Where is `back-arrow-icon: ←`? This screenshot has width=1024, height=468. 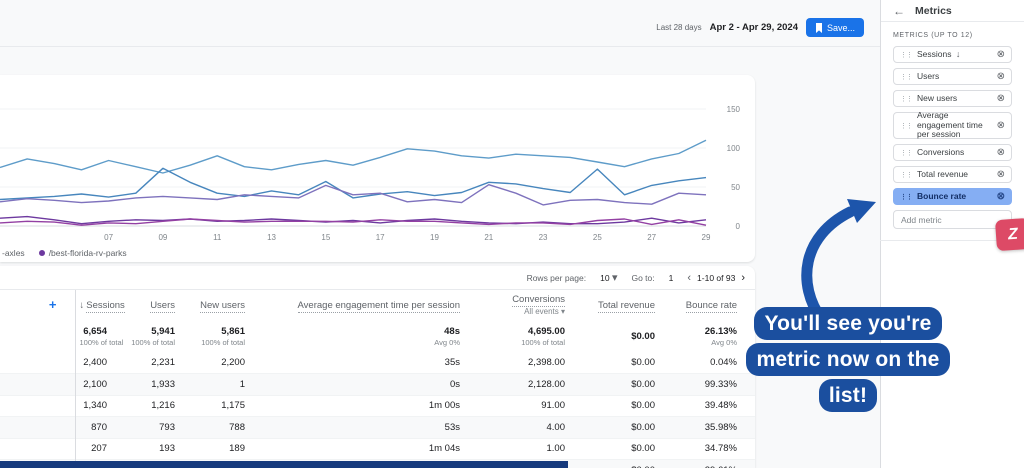
back-arrow-icon: ← is located at coordinates (899, 10).